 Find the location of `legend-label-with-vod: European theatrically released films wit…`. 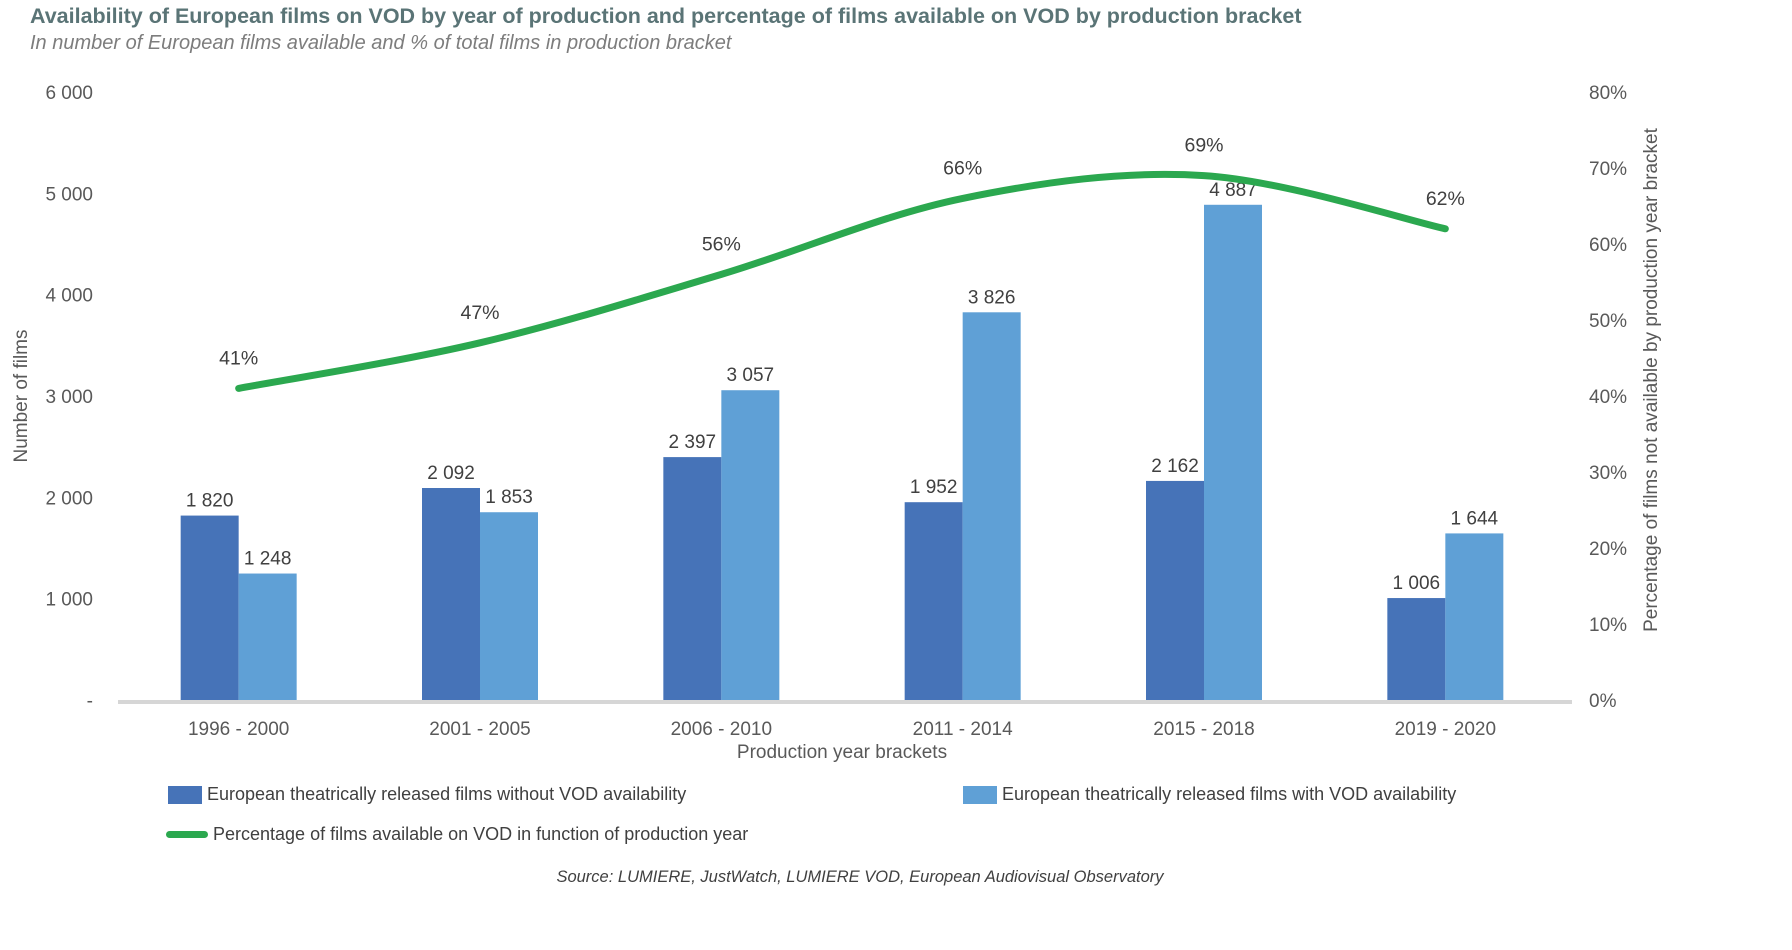

legend-label-with-vod: European theatrically released films wit… is located at coordinates (1229, 794).